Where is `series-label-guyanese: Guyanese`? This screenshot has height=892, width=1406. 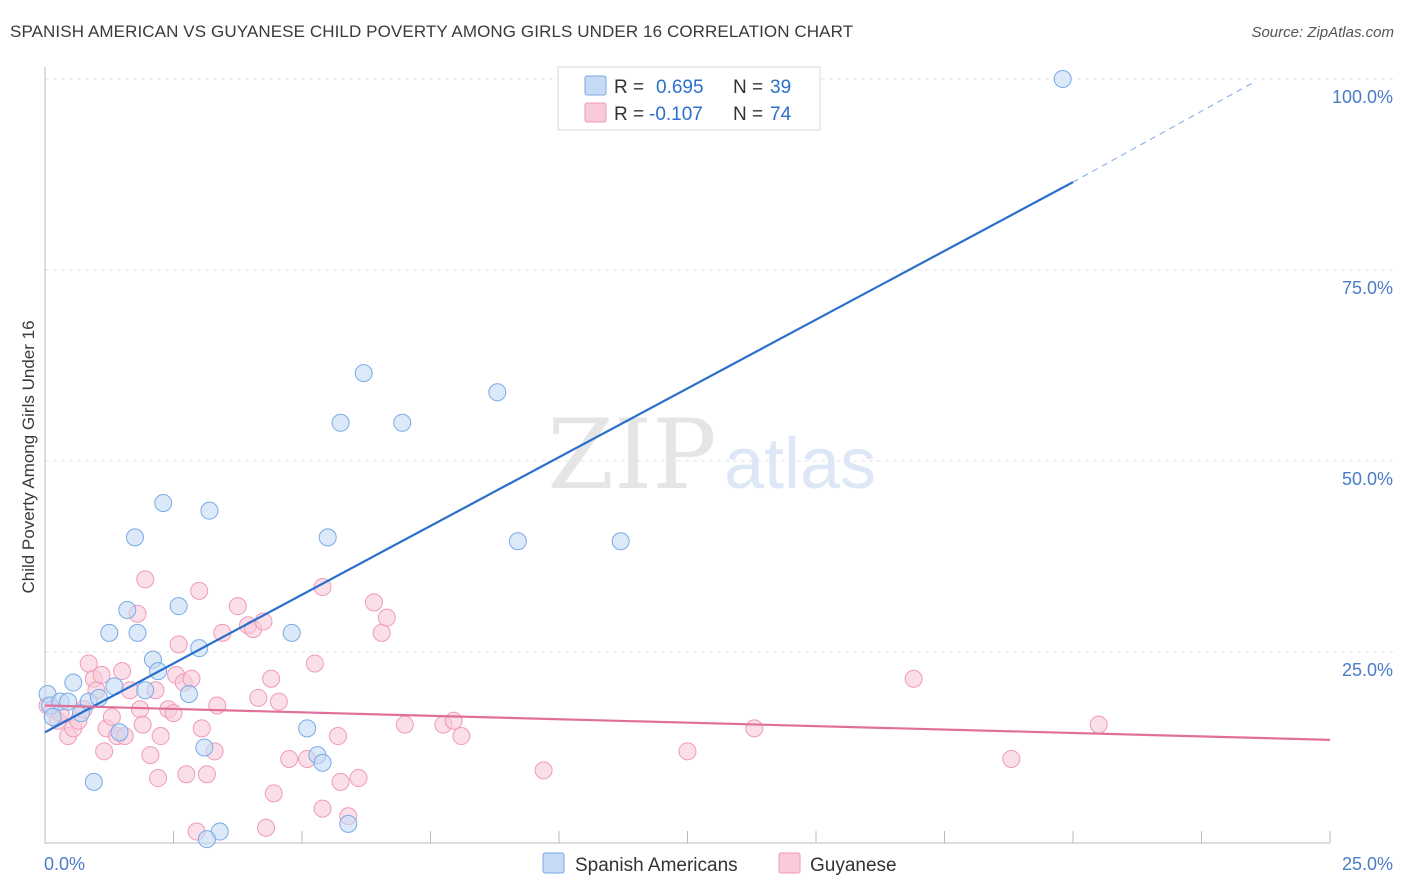 series-label-guyanese: Guyanese is located at coordinates (853, 865).